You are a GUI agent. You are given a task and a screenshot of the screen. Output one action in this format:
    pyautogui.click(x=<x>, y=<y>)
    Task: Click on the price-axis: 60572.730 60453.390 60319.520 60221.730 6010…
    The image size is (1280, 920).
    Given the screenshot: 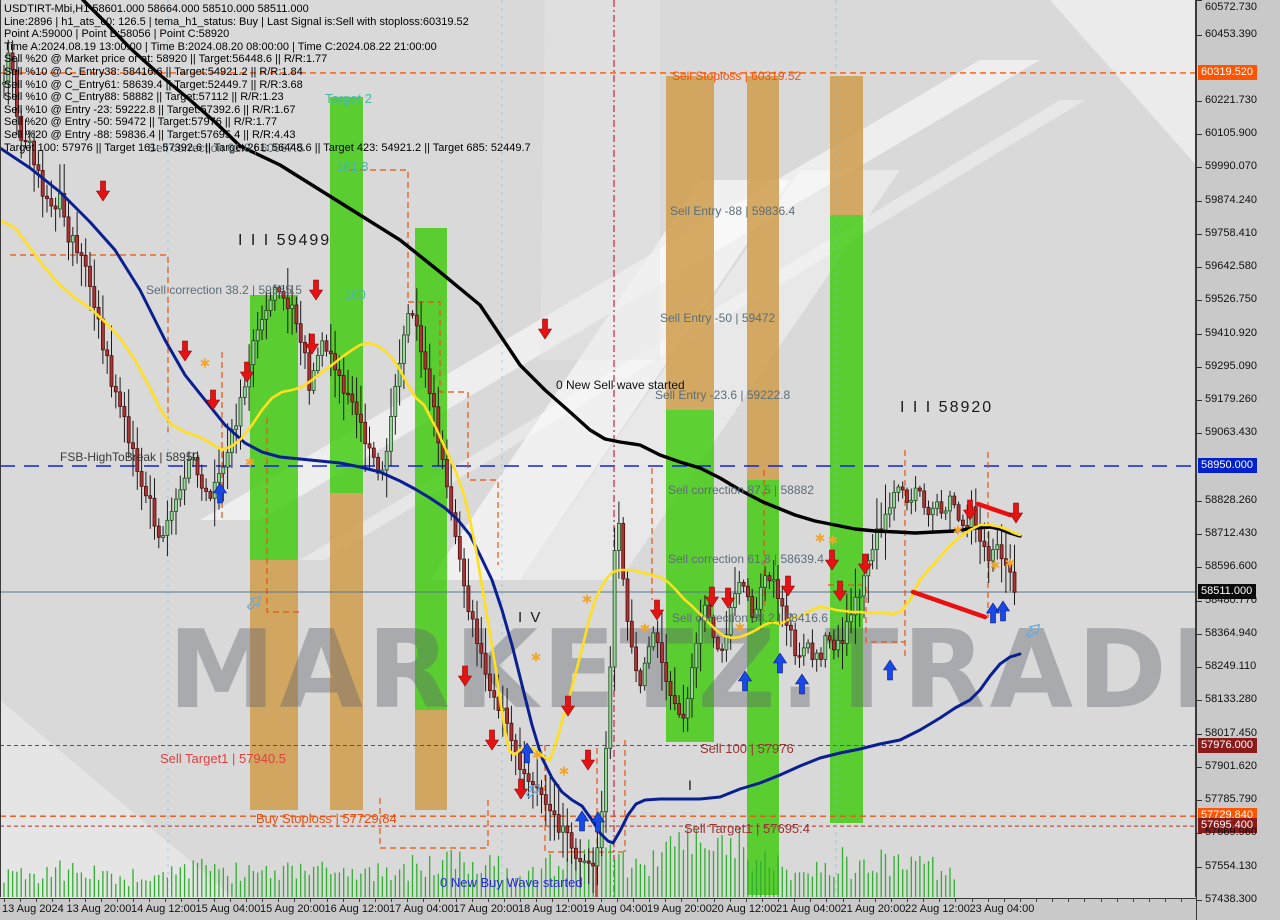 What is the action you would take?
    pyautogui.click(x=1238, y=460)
    